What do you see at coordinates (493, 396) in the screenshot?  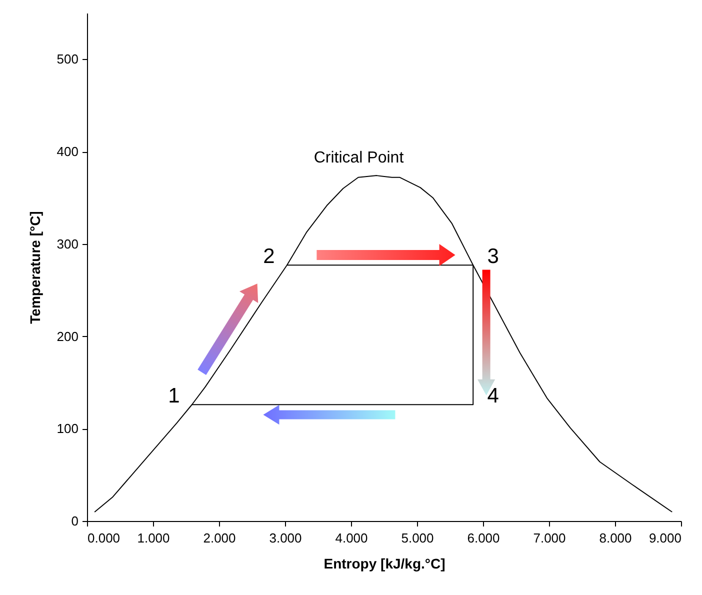 I see `annotation: 4` at bounding box center [493, 396].